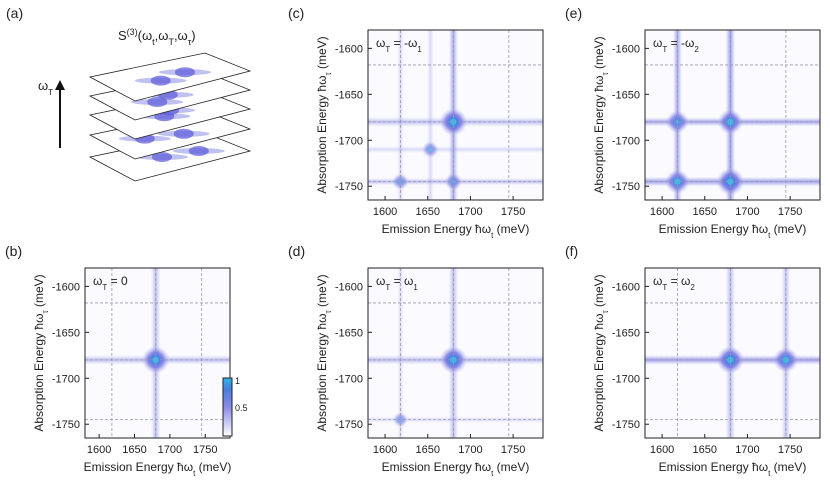 This screenshot has height=487, width=830. What do you see at coordinates (455, 149) in the screenshot?
I see `peak-streak-h` at bounding box center [455, 149].